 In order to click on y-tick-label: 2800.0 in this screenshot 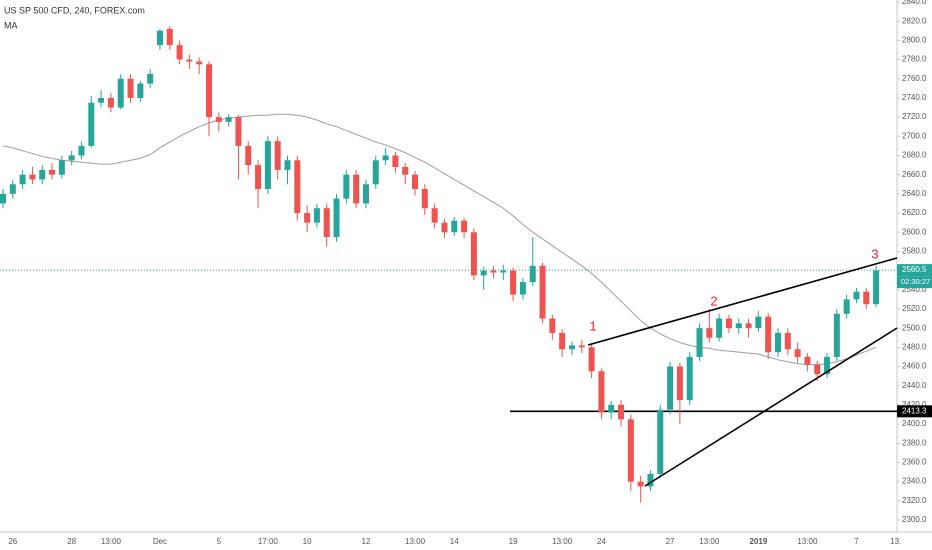, I will do `click(914, 39)`.